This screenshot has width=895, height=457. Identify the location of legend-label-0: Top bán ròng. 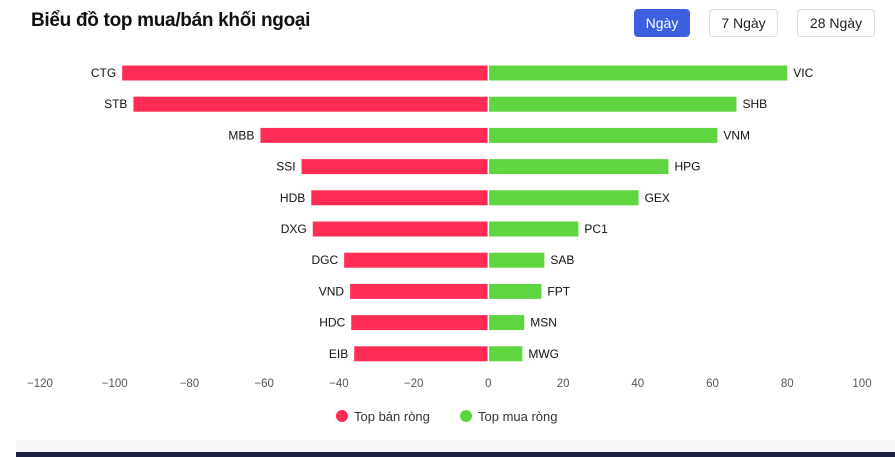
(392, 416).